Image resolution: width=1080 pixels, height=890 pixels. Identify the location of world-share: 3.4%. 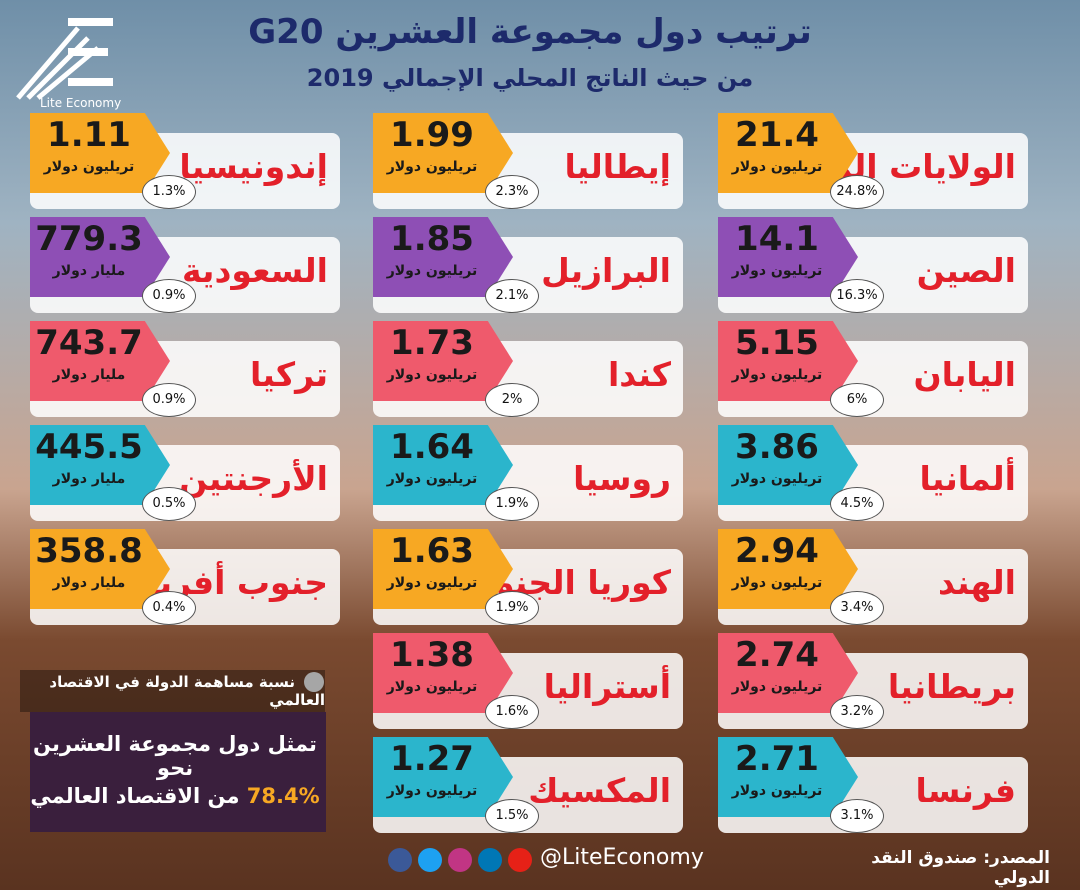
(857, 608).